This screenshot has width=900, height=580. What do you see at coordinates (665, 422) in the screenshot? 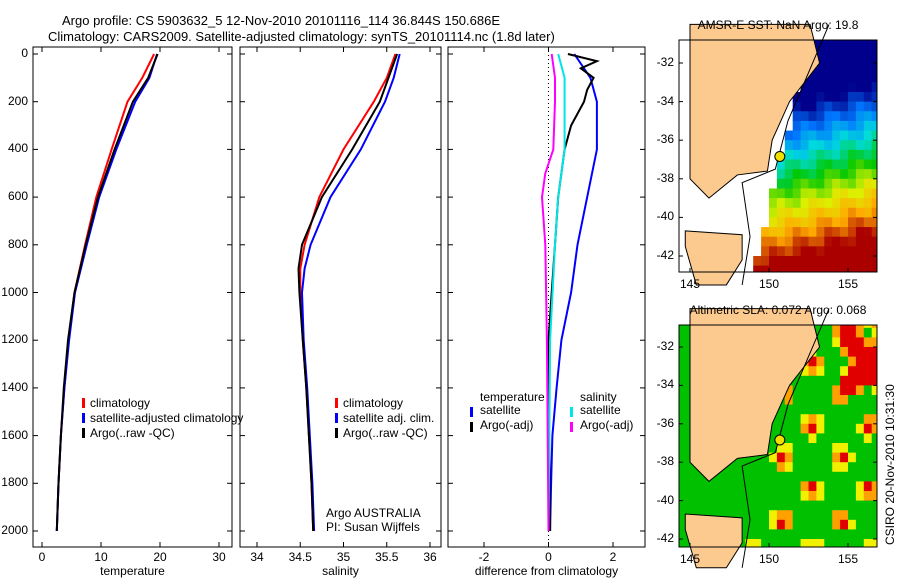
I see `map-y-tick-label: -36` at bounding box center [665, 422].